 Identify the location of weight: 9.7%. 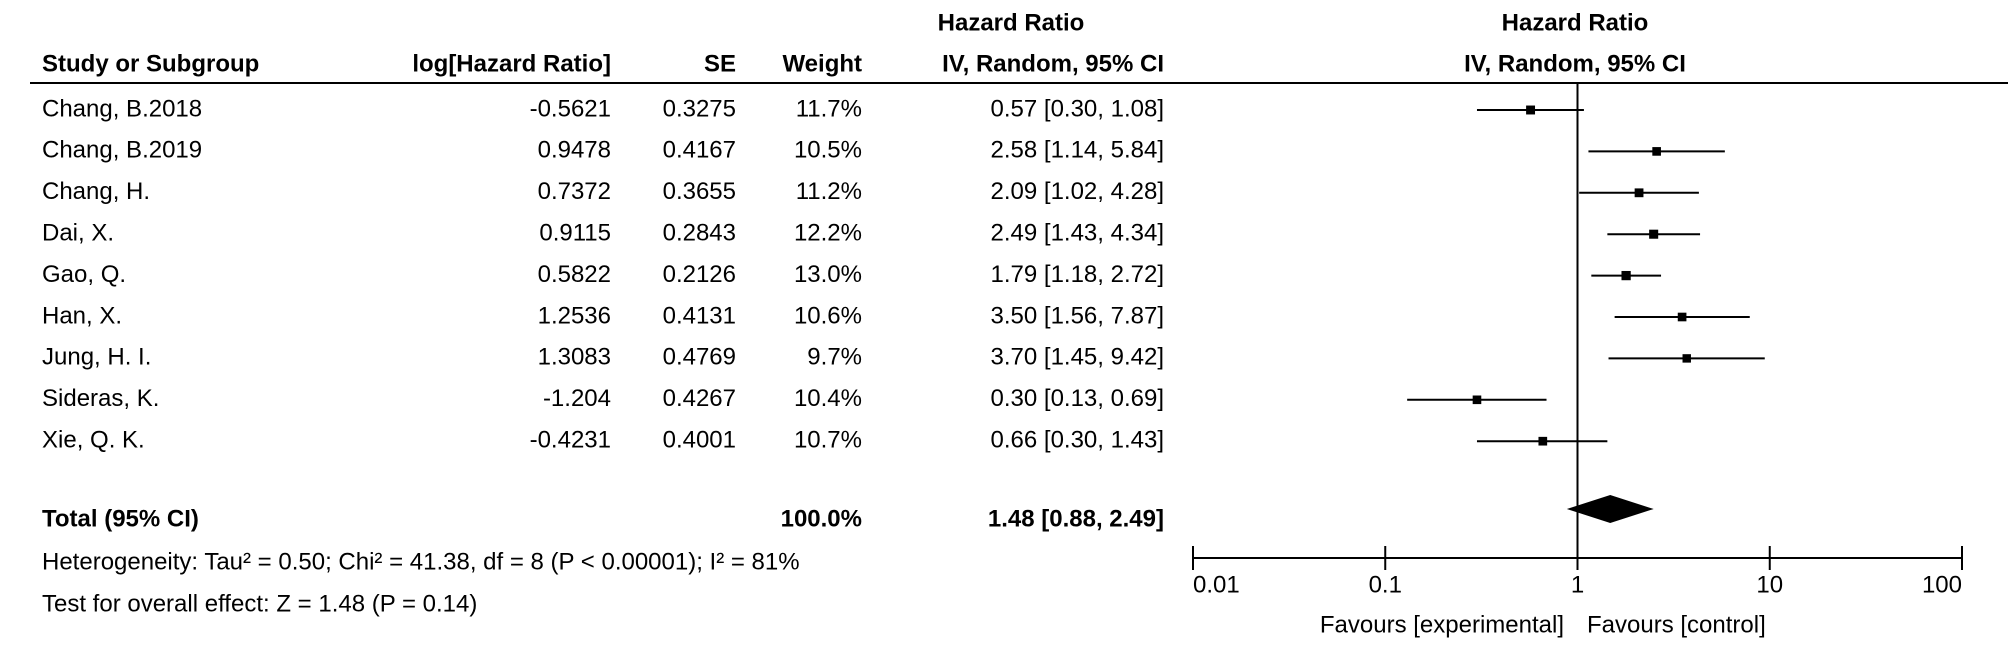
(834, 357).